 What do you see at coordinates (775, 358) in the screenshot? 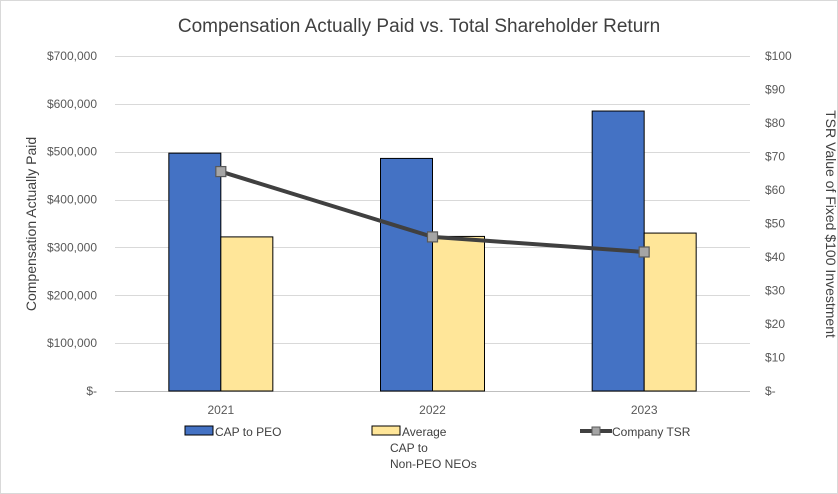
I see `right-axis-tick-label: $10` at bounding box center [775, 358].